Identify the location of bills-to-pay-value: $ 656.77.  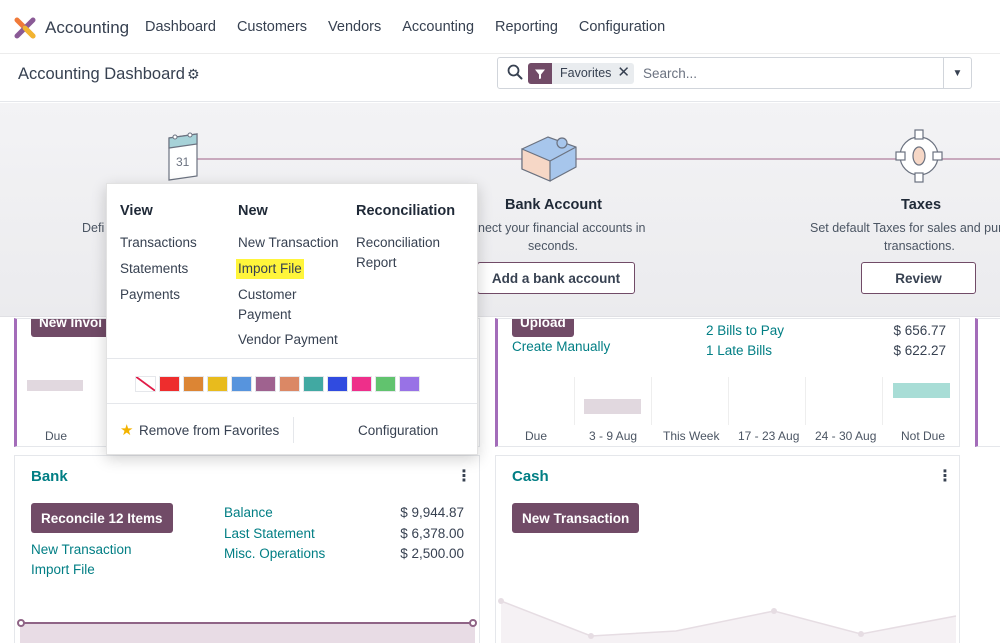
(919, 330).